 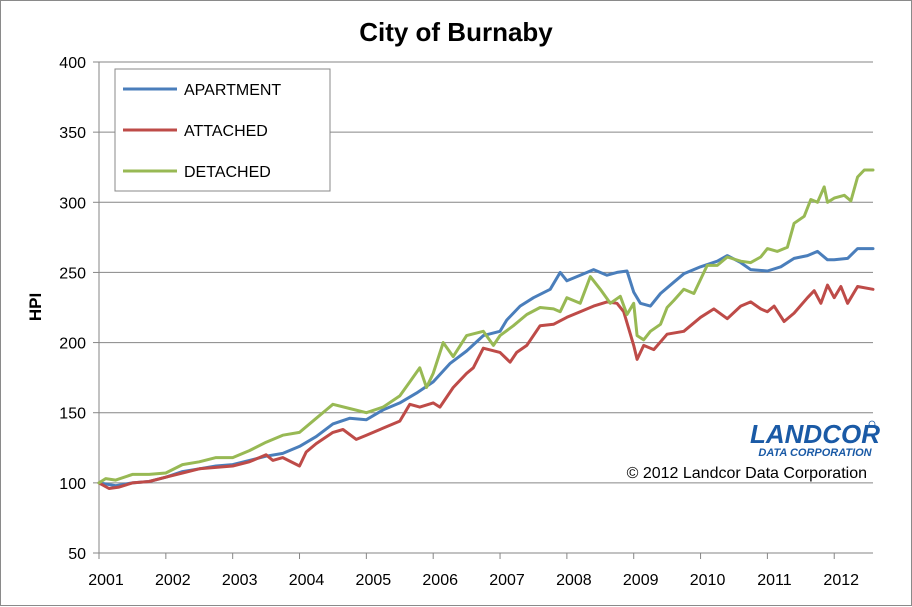 I want to click on y-tick-label-200: 200, so click(x=72, y=344).